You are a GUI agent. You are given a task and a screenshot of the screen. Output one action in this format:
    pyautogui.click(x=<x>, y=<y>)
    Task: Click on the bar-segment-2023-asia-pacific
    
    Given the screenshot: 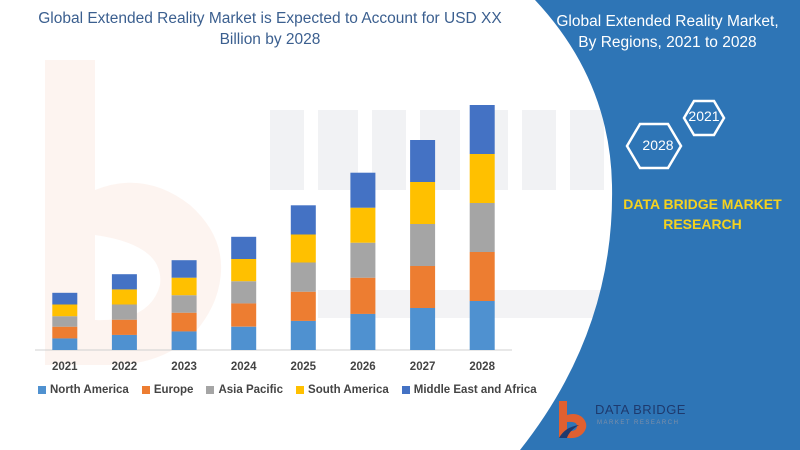 What is the action you would take?
    pyautogui.click(x=184, y=304)
    